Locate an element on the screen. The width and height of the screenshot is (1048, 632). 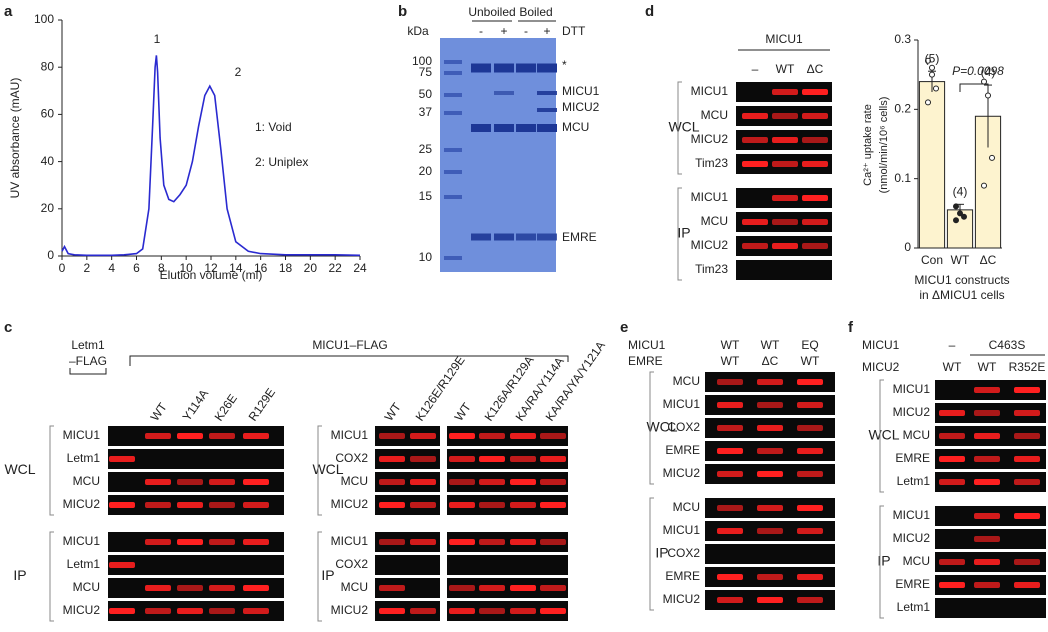
construct-label: MICU1 is located at coordinates (784, 39).